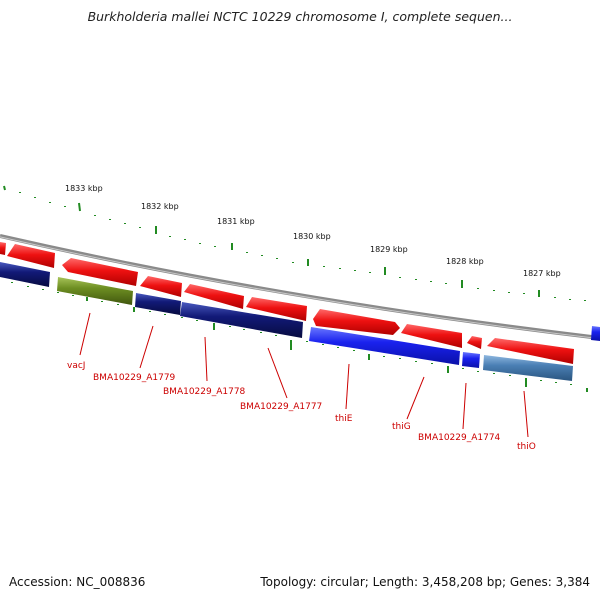 The height and width of the screenshot is (600, 600). I want to click on gene-label-thig: thiG, so click(401, 427).